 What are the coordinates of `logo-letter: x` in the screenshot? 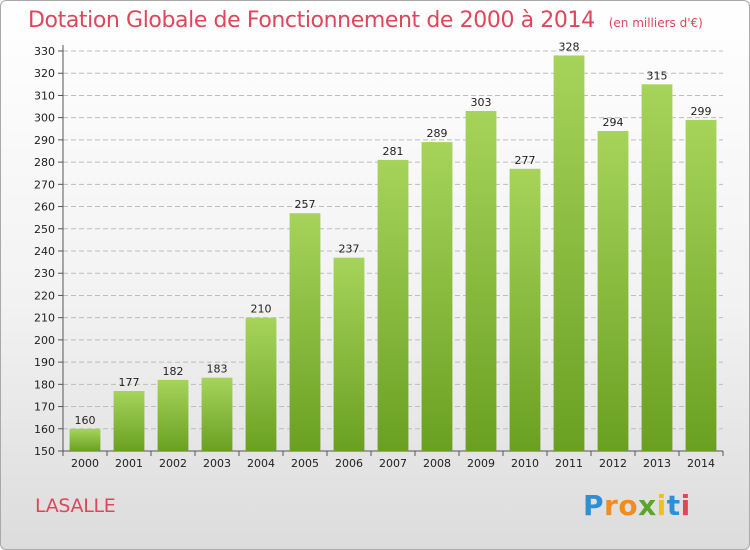 It's located at (647, 505).